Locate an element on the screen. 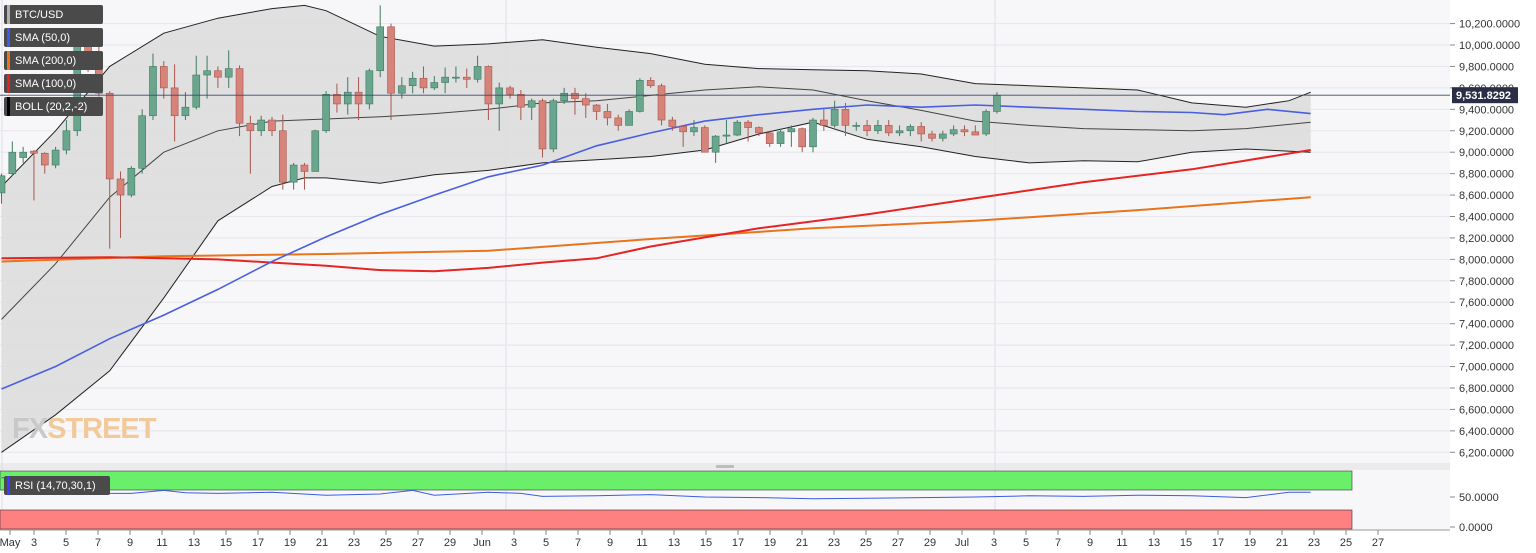  fxstreet-watermark: FXSTREET is located at coordinates (84, 429).